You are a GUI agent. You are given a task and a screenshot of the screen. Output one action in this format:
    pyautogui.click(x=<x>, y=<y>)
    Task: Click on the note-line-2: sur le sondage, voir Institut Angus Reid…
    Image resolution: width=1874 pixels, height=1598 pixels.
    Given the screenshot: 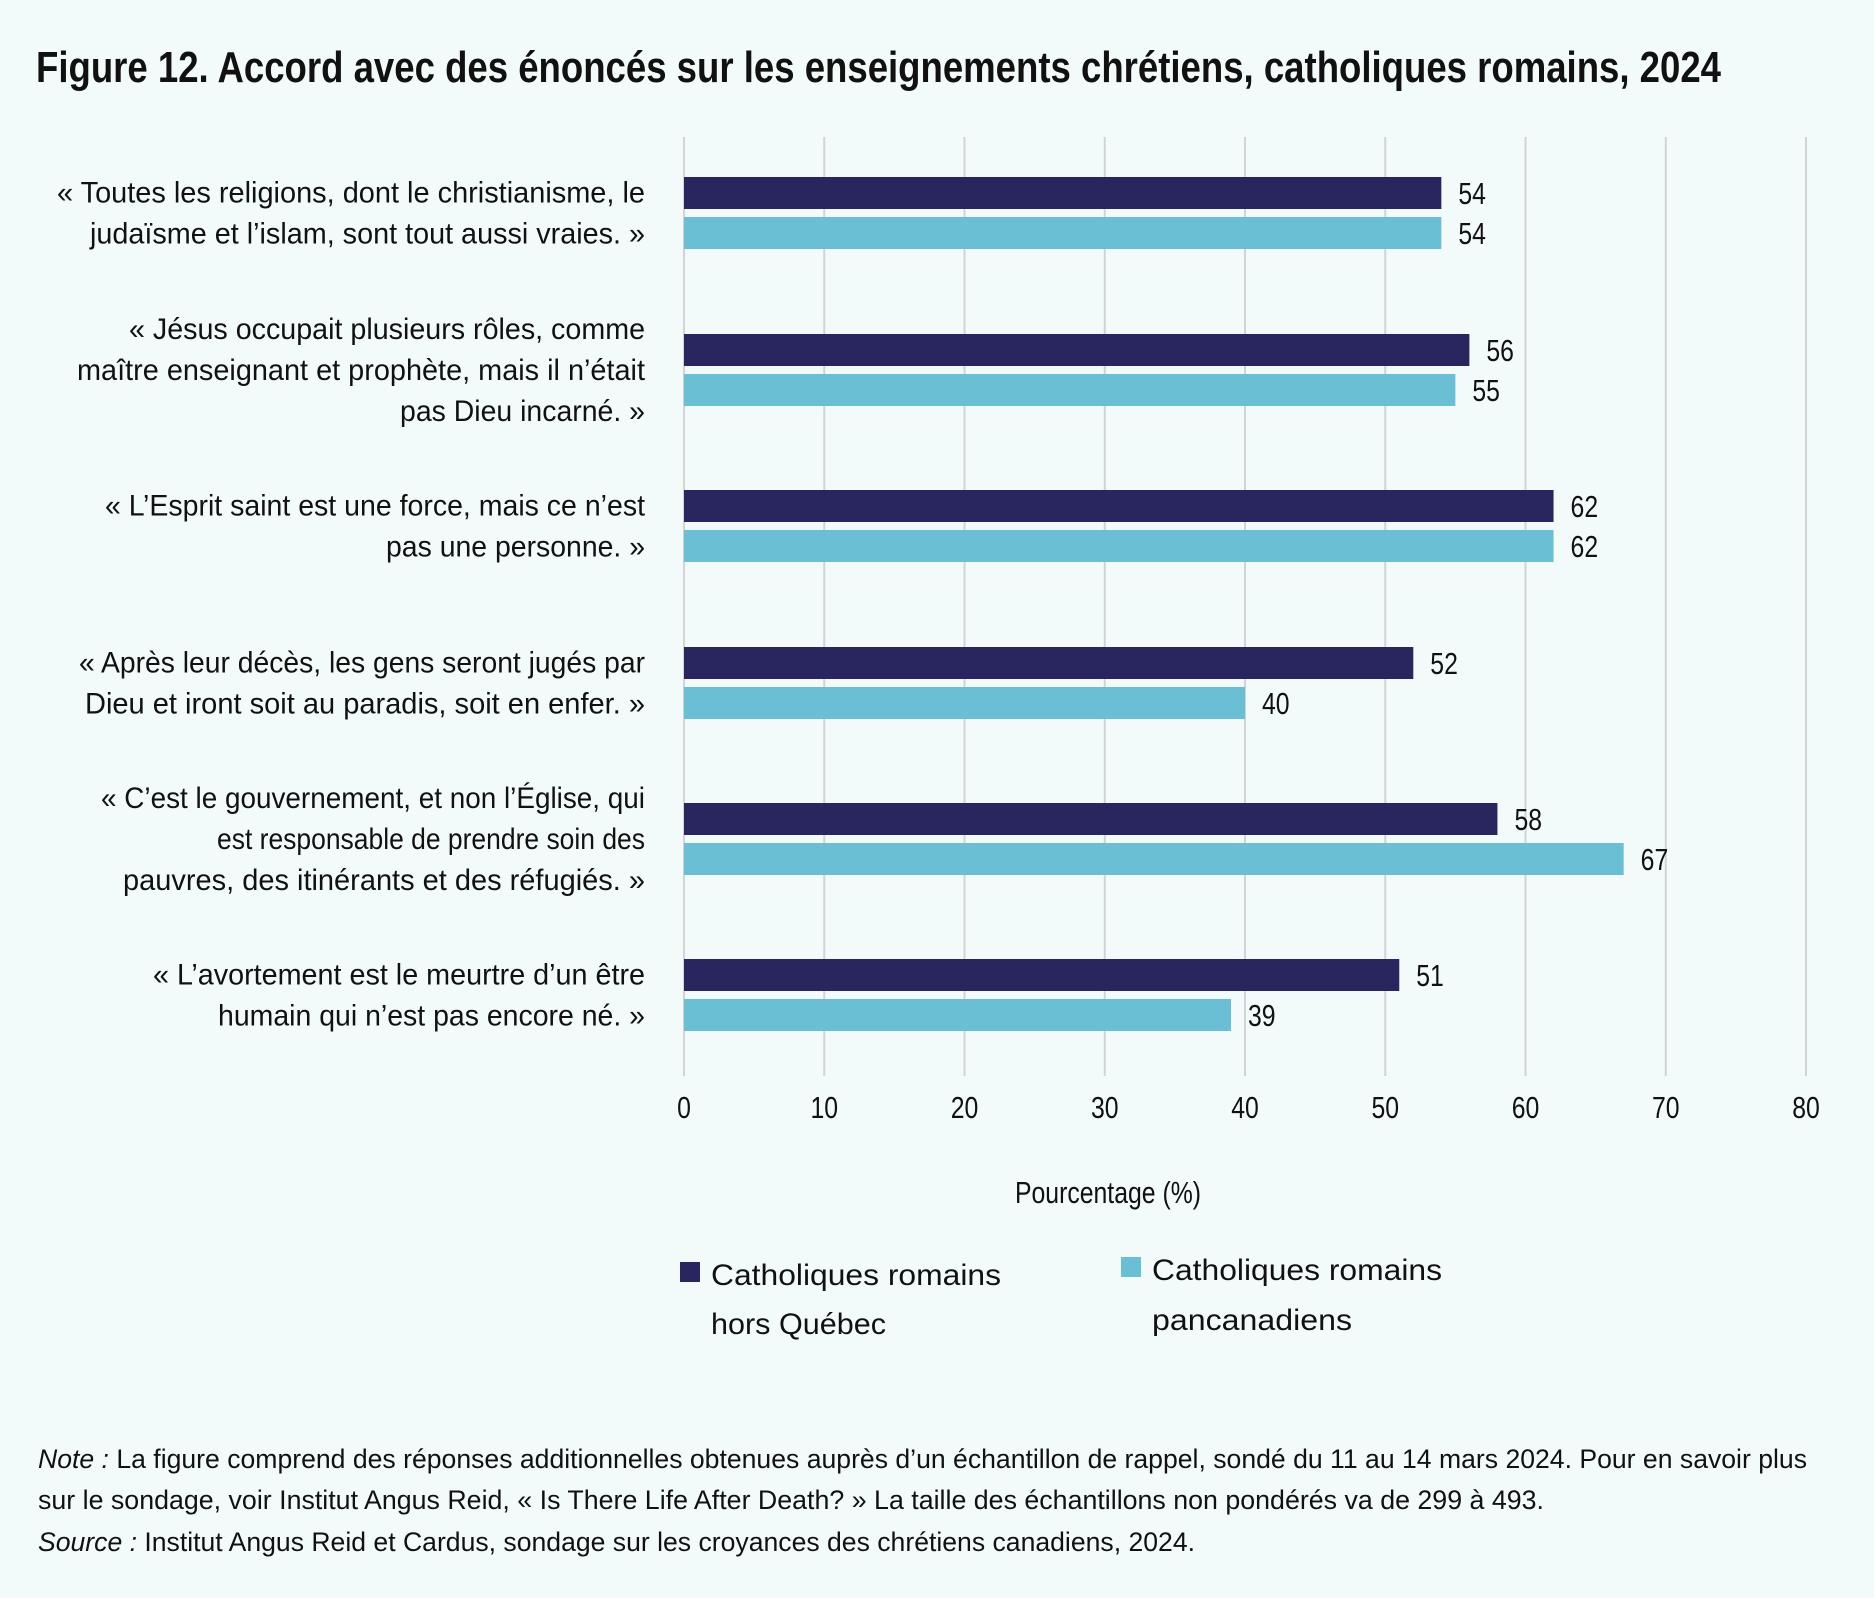 What is the action you would take?
    pyautogui.click(x=791, y=1500)
    